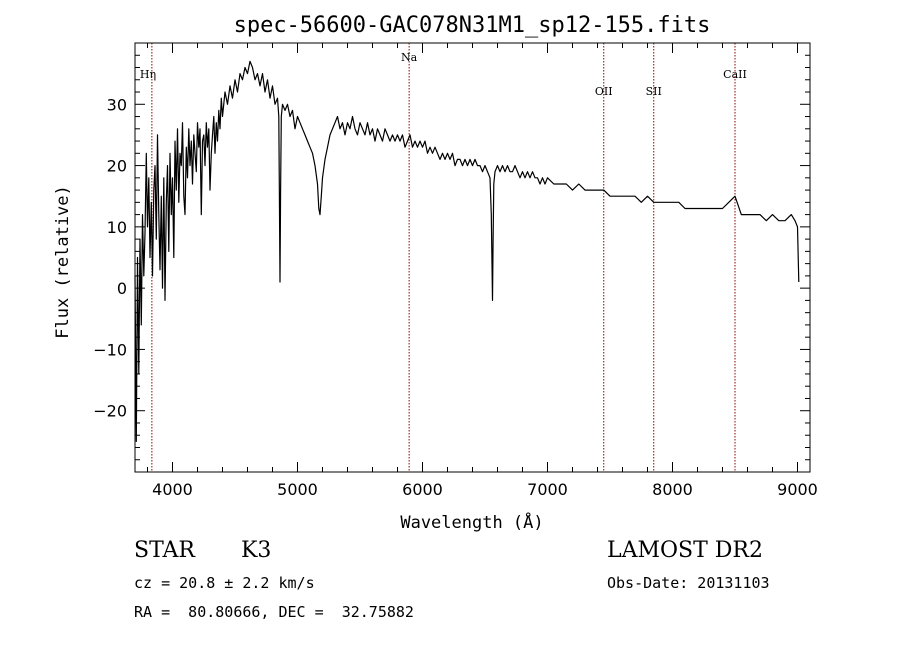  What do you see at coordinates (122, 288) in the screenshot?
I see `y-tick-label: 0` at bounding box center [122, 288].